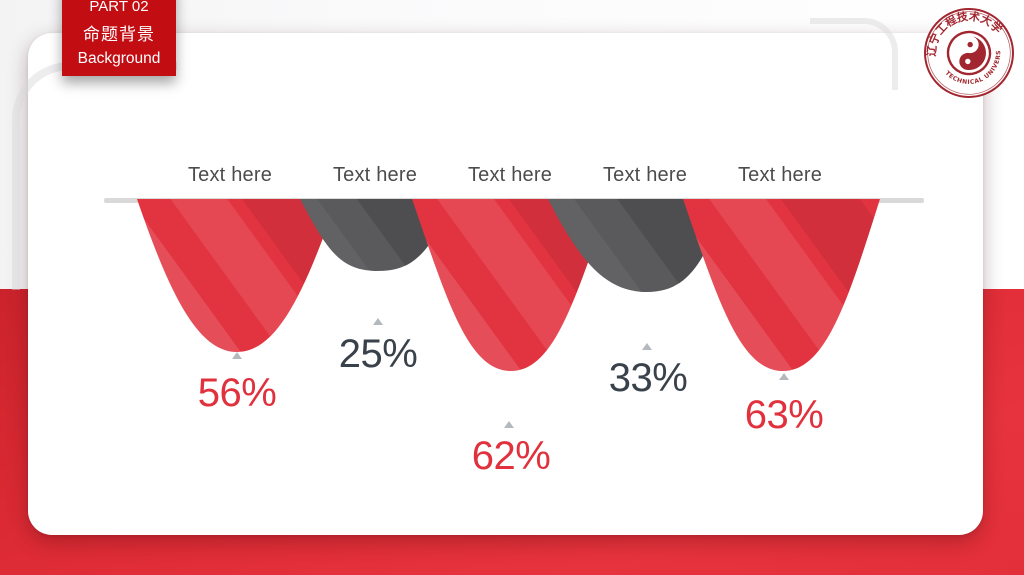 This screenshot has height=575, width=1024. I want to click on badge-title-zh: 命题背景, so click(119, 34).